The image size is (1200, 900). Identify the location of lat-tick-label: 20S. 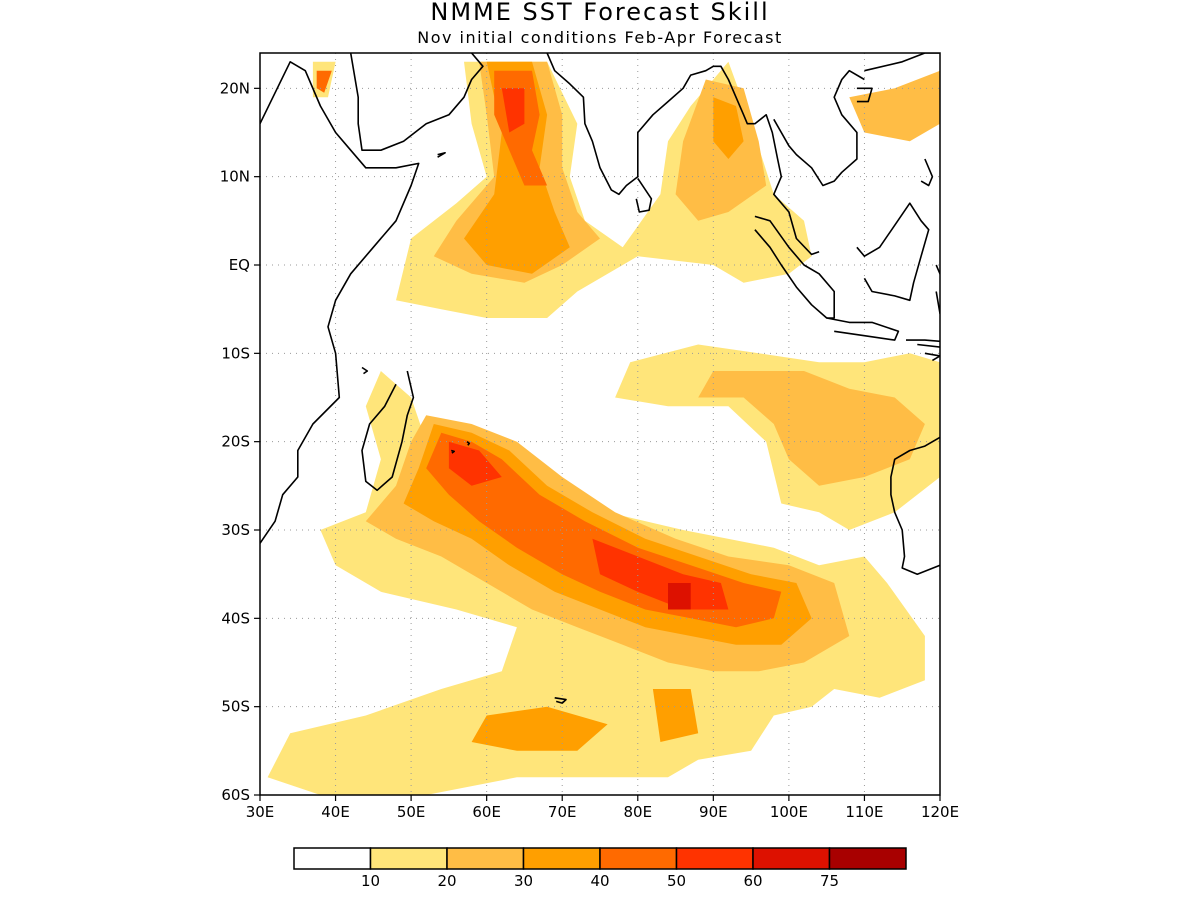
(235, 442).